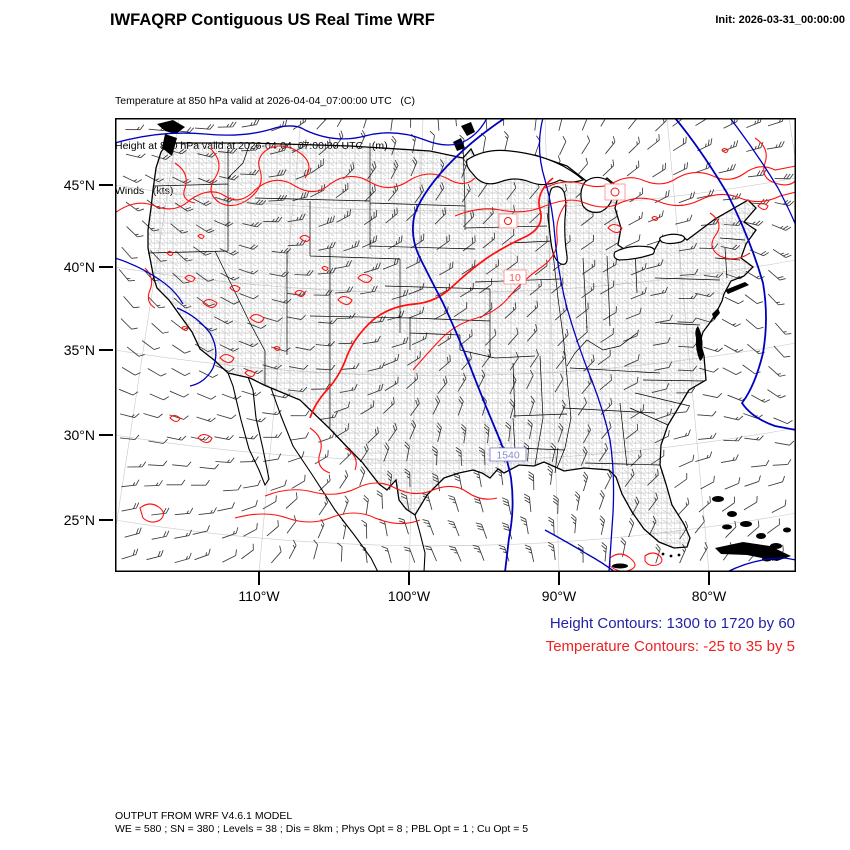 This screenshot has height=850, width=850. What do you see at coordinates (780, 20) in the screenshot?
I see `init-timestamp: Init: 2026-03-31_00:00:00` at bounding box center [780, 20].